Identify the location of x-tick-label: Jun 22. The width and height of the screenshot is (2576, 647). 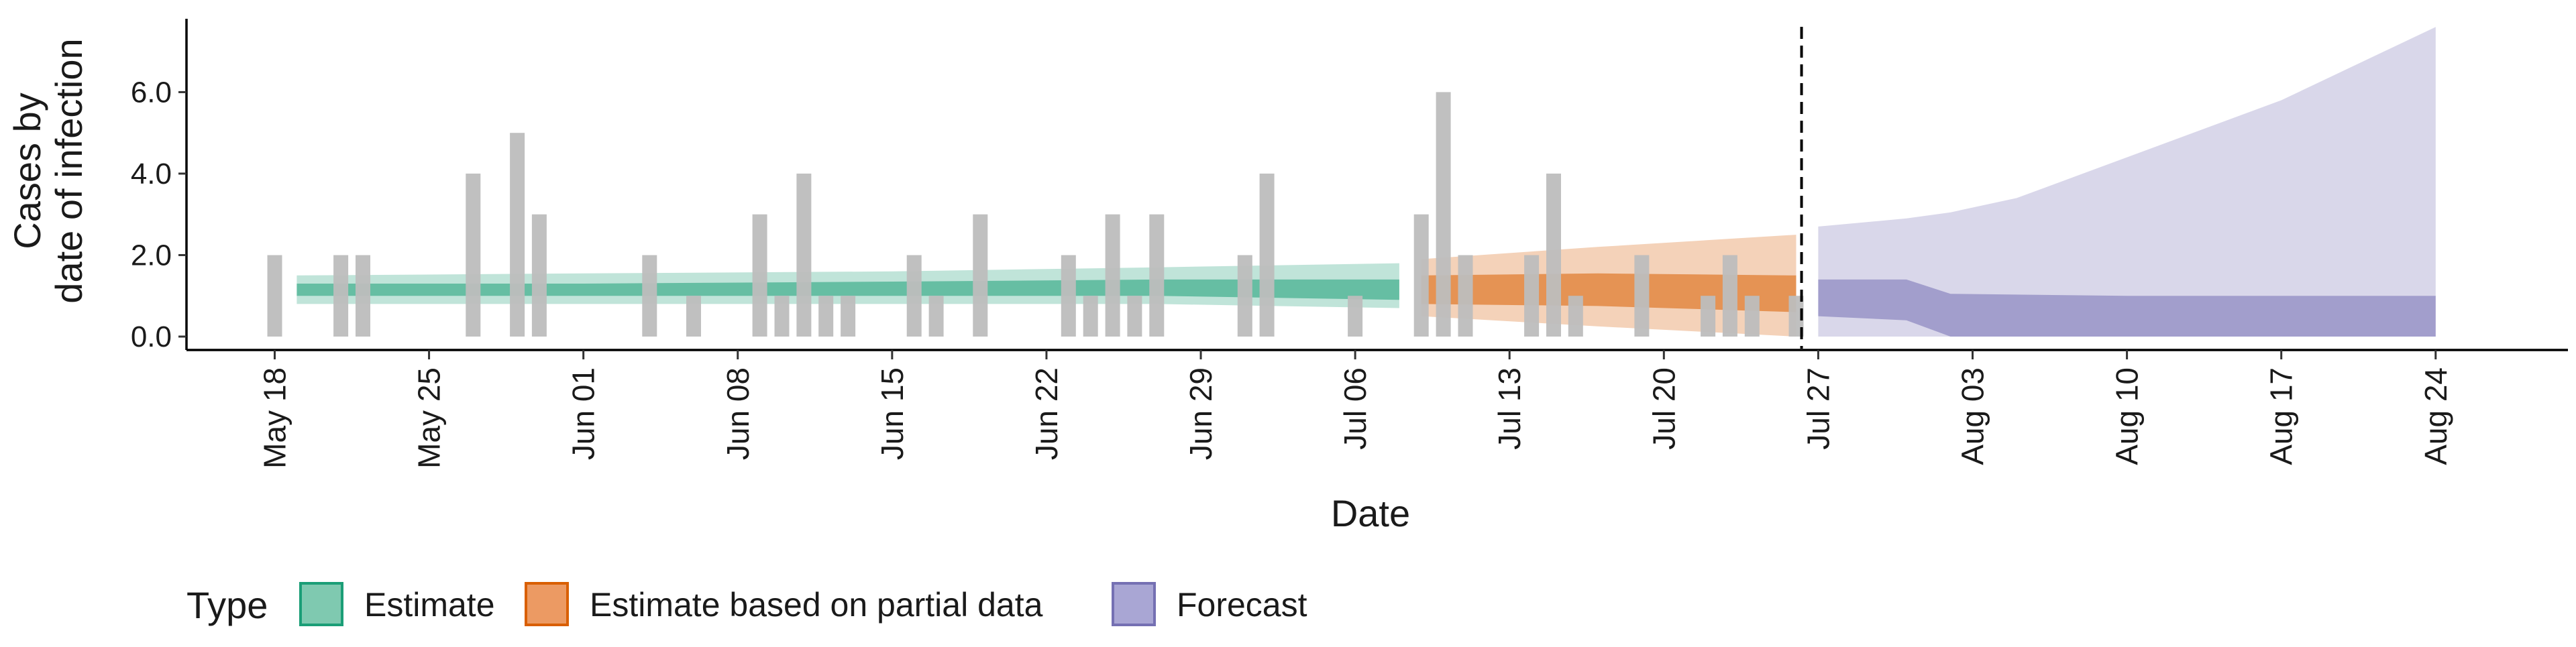
(1046, 414).